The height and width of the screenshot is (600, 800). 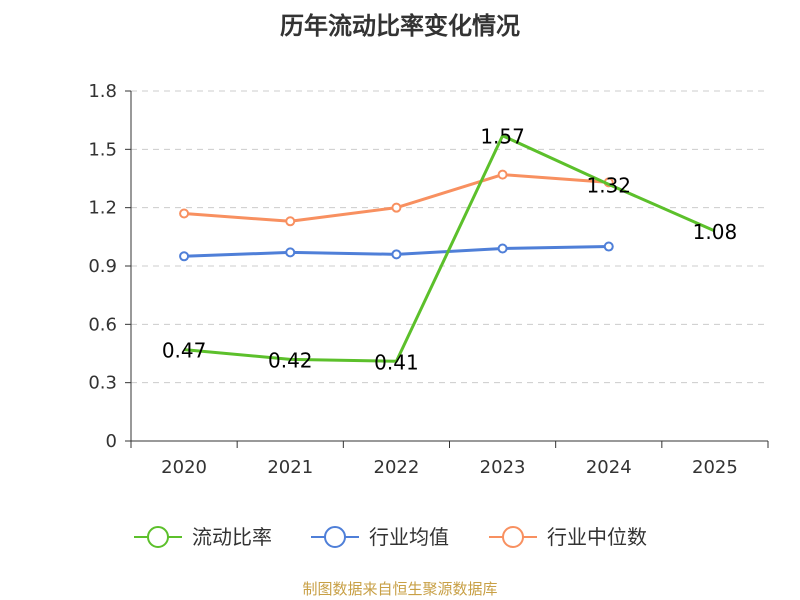 I want to click on data-label: 1.08, so click(x=715, y=232).